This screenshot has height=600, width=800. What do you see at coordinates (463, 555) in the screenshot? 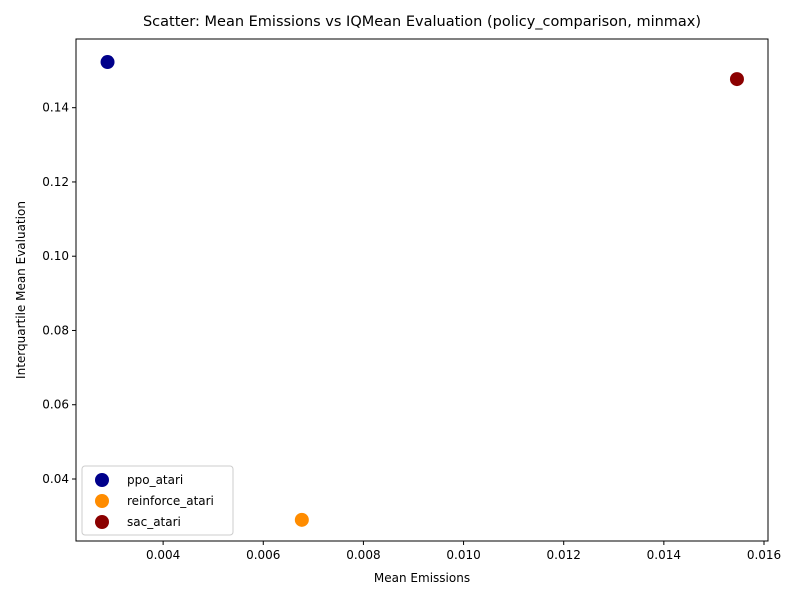
I see `x-tick-label: 0.010` at bounding box center [463, 555].